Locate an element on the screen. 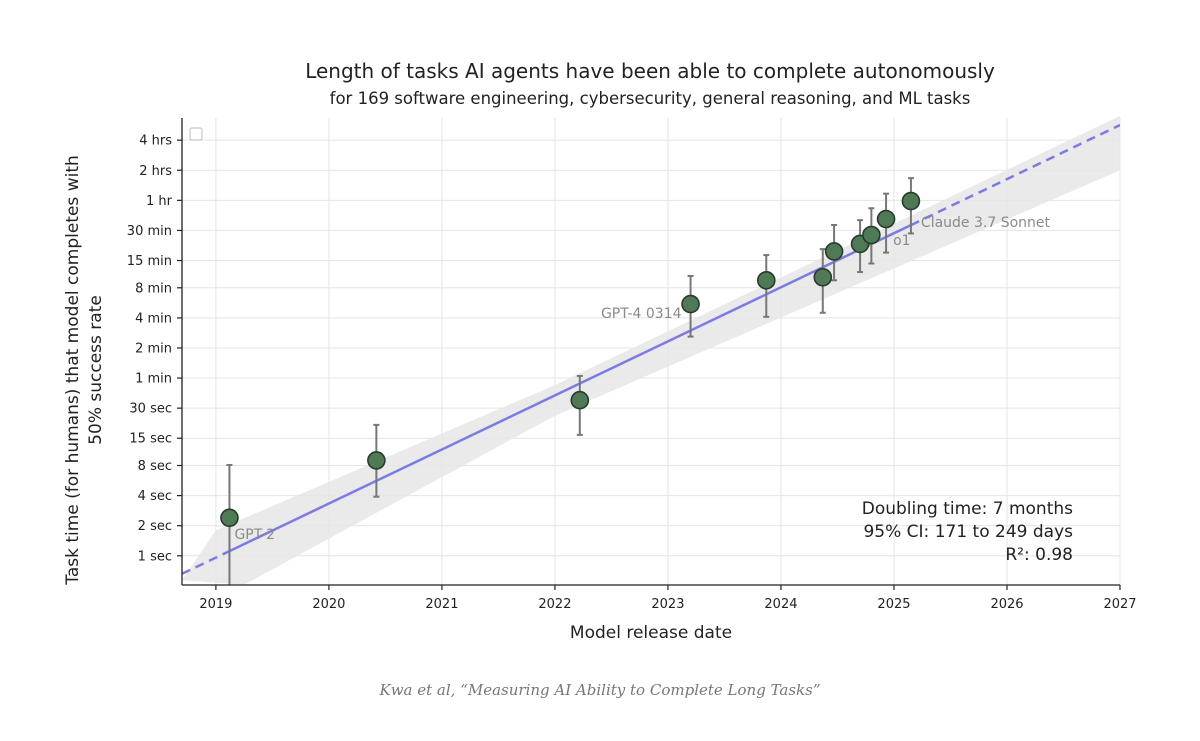 This screenshot has height=741, width=1200. point-label: GPT-4 0314 is located at coordinates (641, 314).